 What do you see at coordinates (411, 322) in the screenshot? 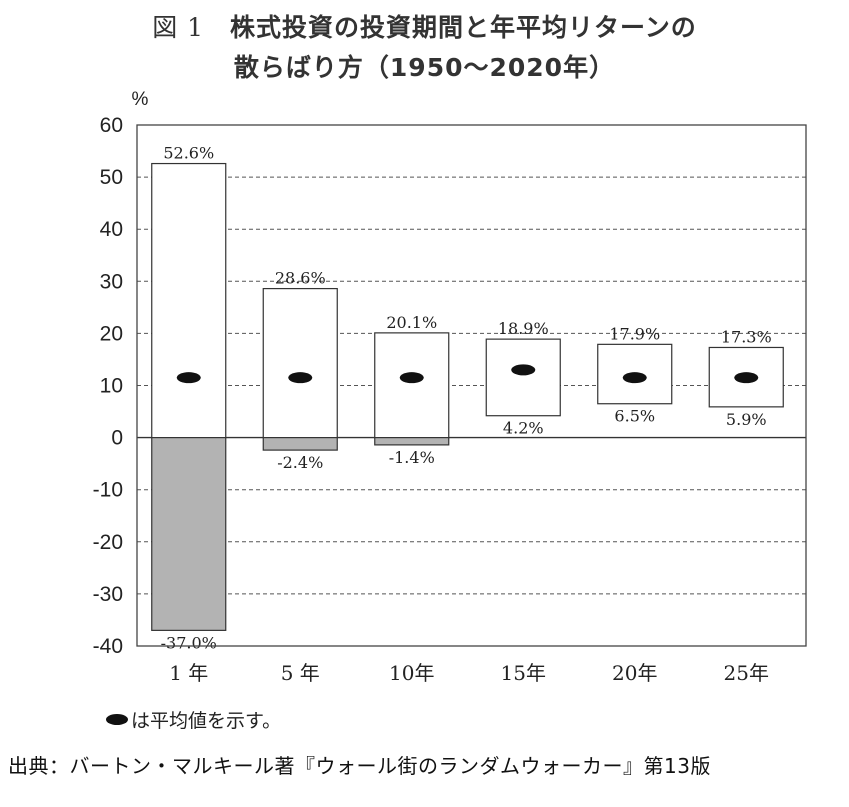
I see `max-data-label: 20.1%` at bounding box center [411, 322].